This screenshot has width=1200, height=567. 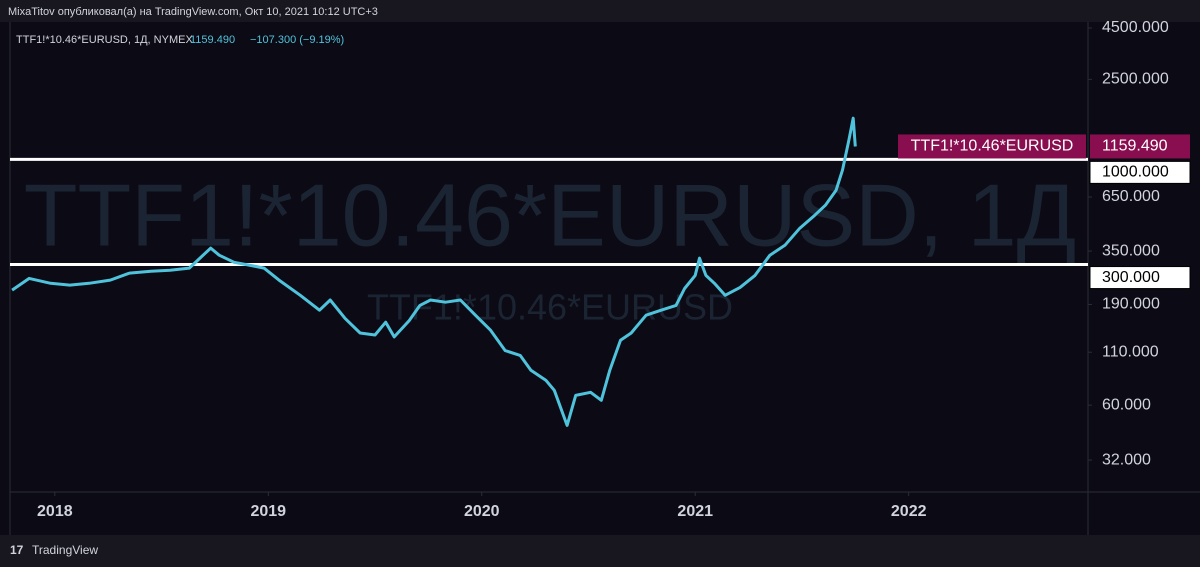 I want to click on watermark-small: TTF1!*10.46*EURUSD, so click(x=550, y=307).